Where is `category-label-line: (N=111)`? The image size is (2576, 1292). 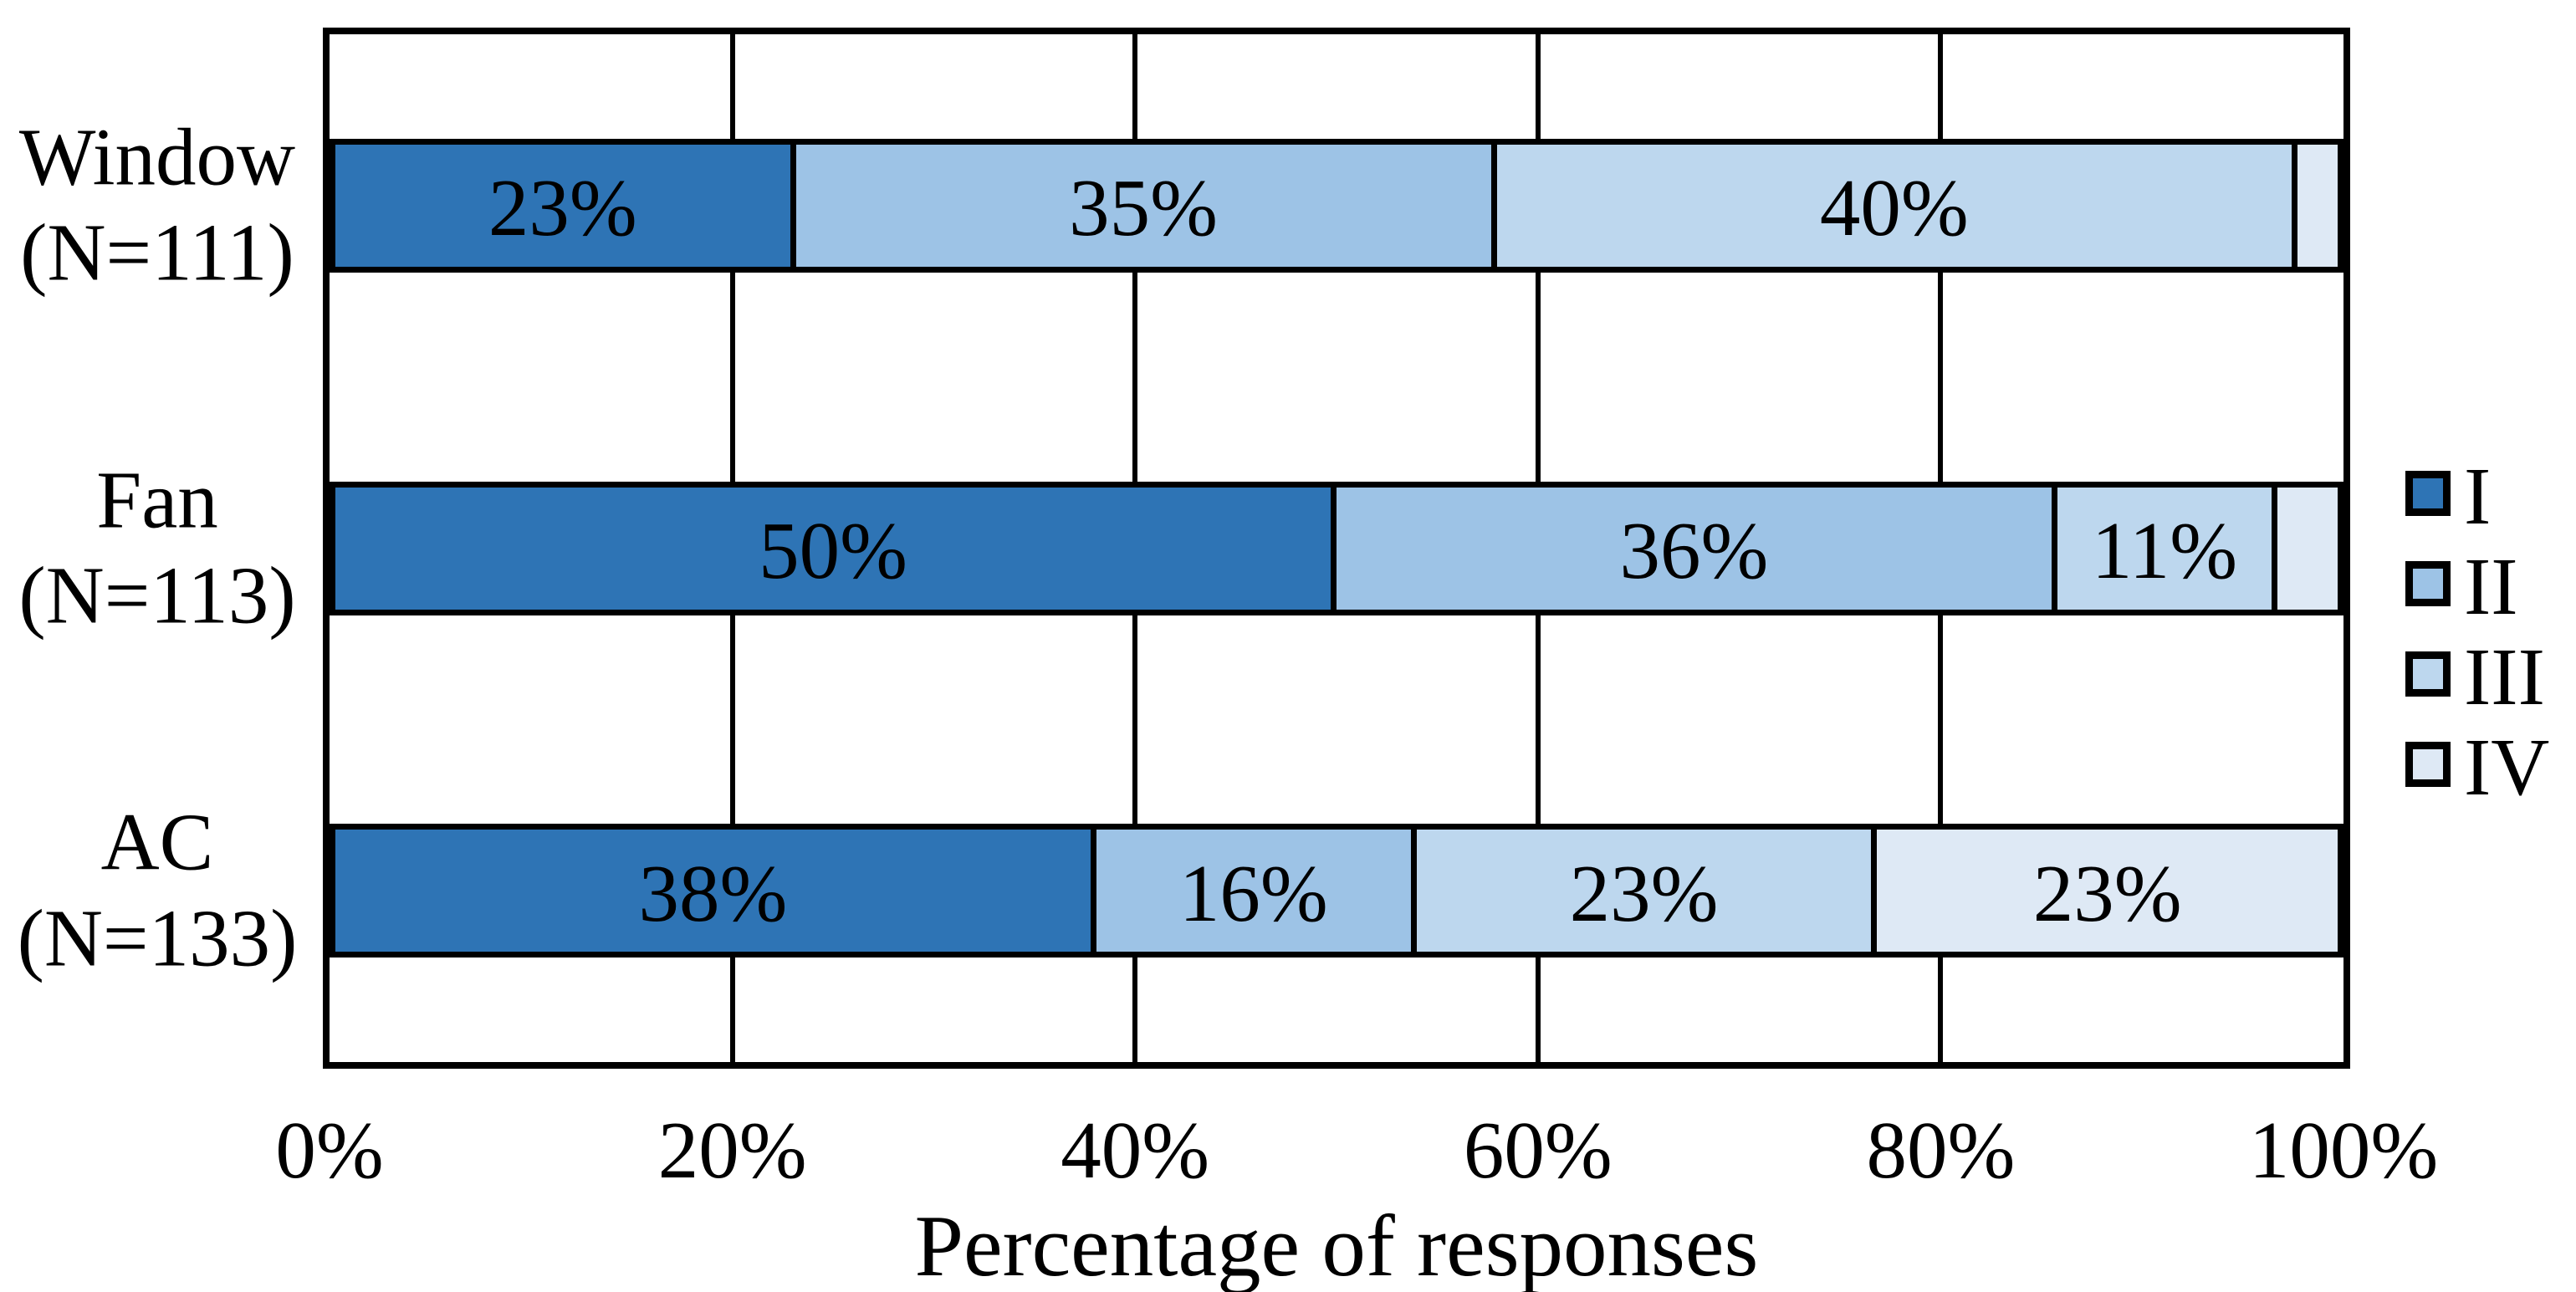
category-label-line: (N=111) is located at coordinates (157, 252).